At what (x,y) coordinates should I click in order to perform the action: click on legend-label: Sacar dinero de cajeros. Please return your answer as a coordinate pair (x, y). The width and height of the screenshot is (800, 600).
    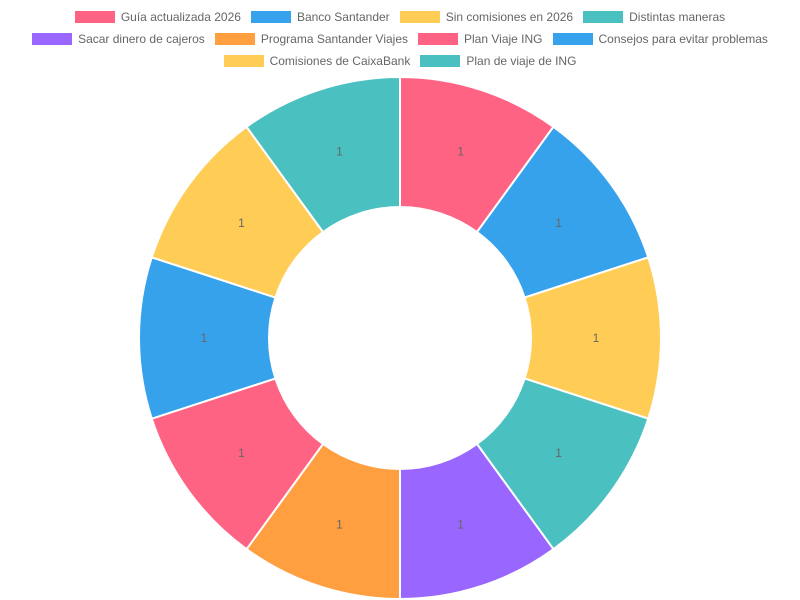
    Looking at the image, I should click on (141, 39).